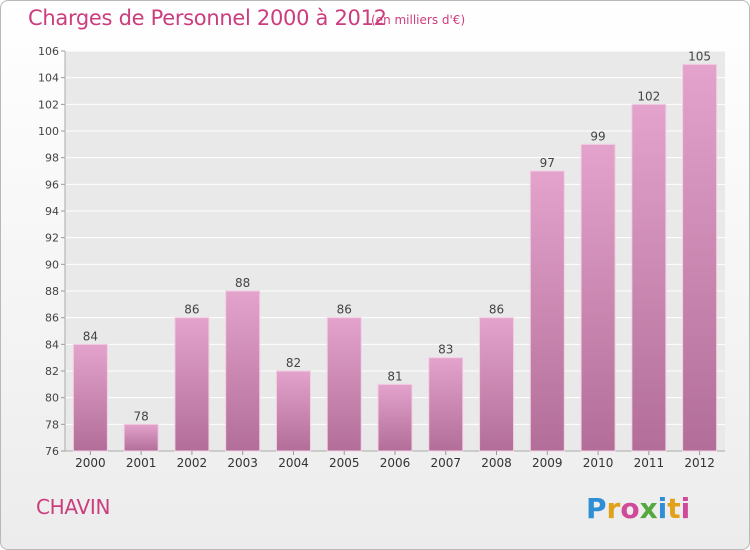  What do you see at coordinates (73, 507) in the screenshot?
I see `commune-name: CHAVIN` at bounding box center [73, 507].